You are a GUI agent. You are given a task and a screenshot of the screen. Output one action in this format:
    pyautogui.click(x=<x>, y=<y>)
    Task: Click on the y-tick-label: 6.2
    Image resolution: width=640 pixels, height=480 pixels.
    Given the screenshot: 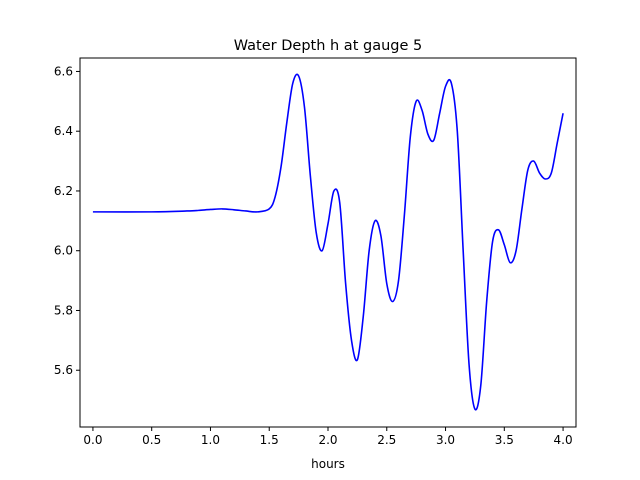 What is the action you would take?
    pyautogui.click(x=63, y=191)
    